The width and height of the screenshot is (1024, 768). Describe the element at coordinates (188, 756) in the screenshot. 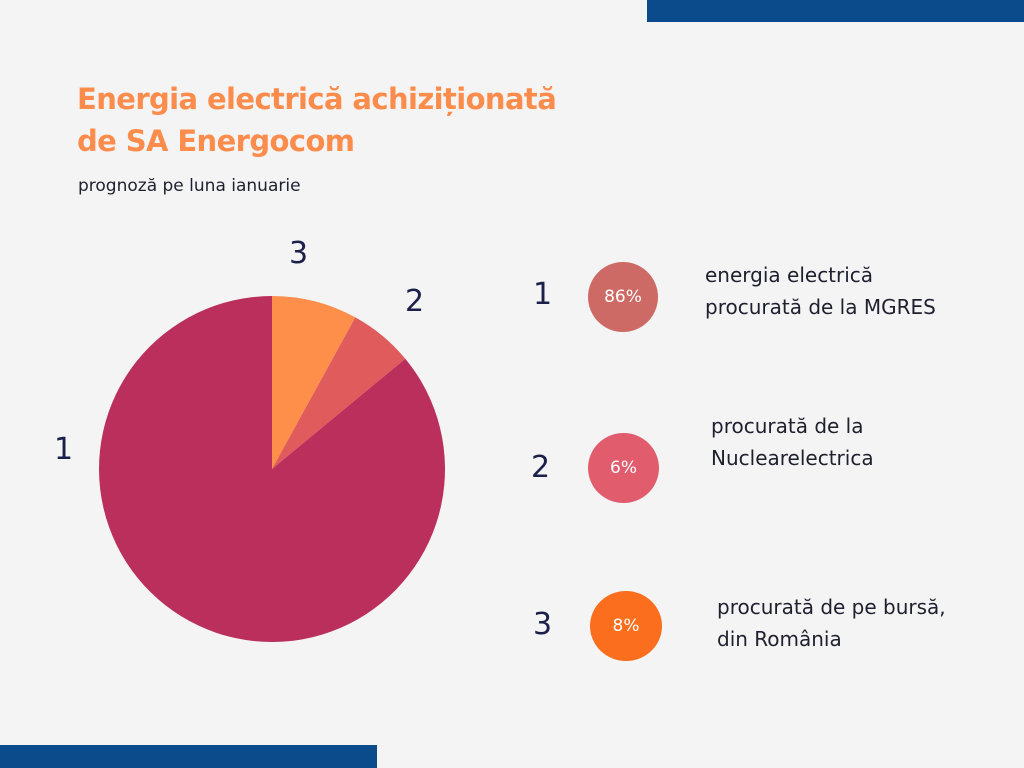

I see `bottom-accent-bar` at that location.